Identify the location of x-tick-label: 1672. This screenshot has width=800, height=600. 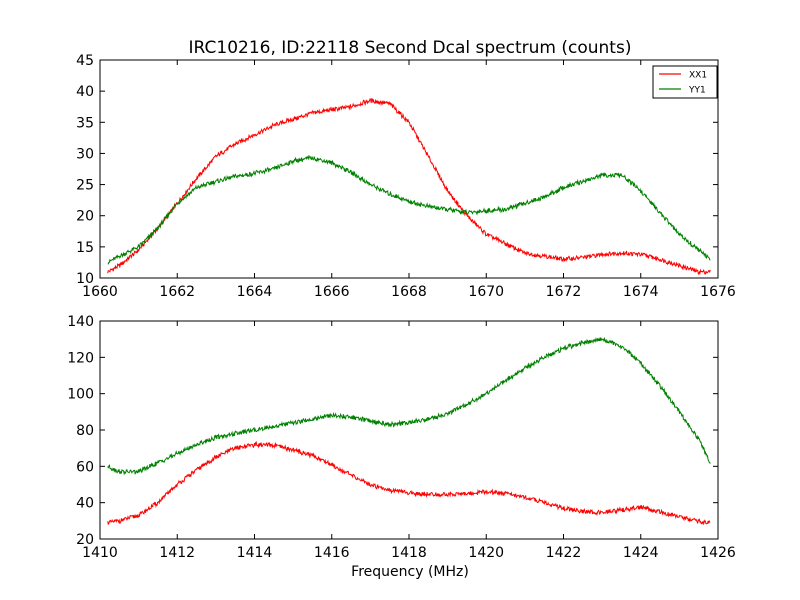
(564, 292).